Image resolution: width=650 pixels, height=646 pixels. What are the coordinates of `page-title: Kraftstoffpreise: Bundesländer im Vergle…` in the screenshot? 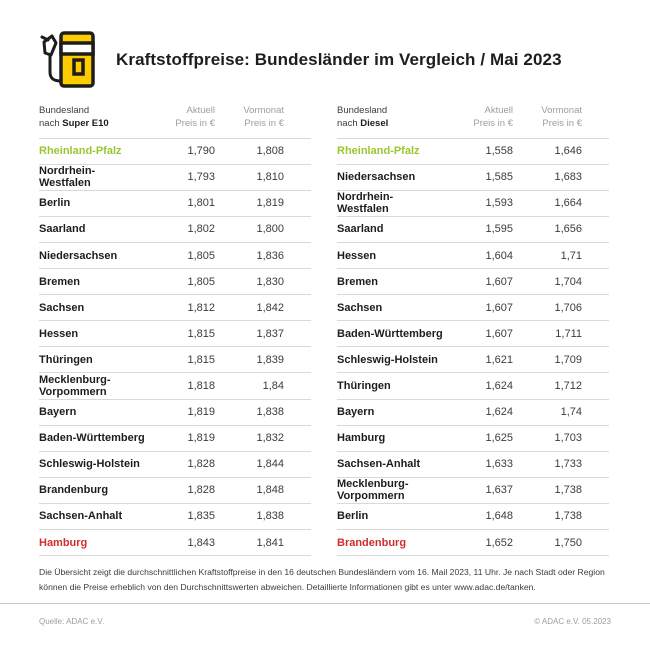 It's located at (339, 59).